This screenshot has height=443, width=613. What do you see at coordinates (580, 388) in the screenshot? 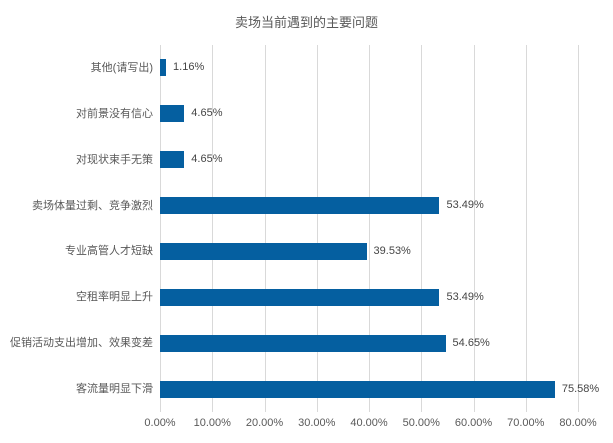
I see `bar-value-label: 75.58%` at bounding box center [580, 388].